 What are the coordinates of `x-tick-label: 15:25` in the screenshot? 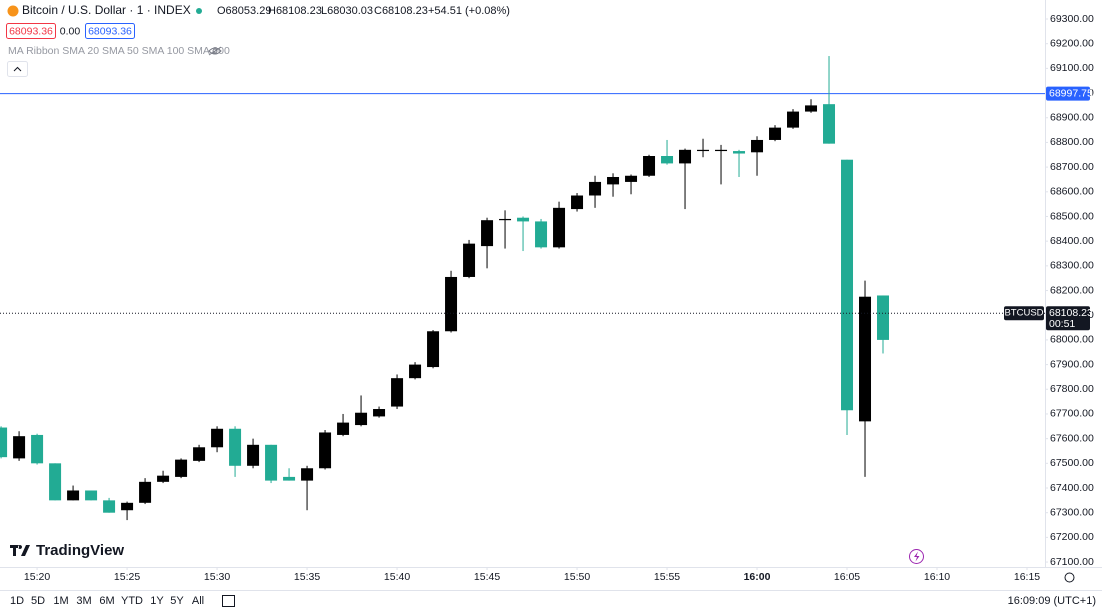 It's located at (127, 577).